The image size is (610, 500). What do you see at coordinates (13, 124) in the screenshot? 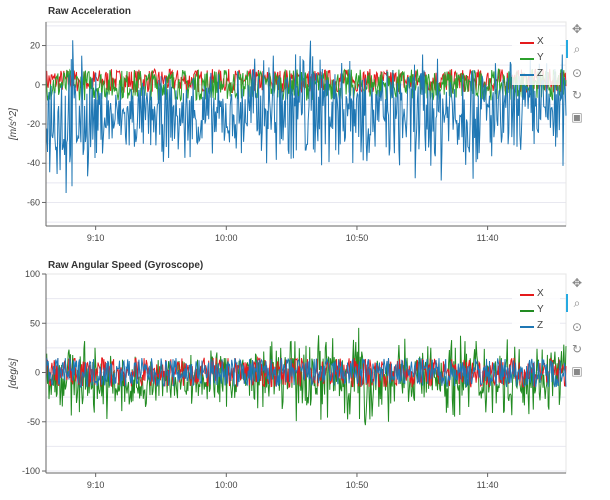
I see `y-axis-label: [m/s^2]` at bounding box center [13, 124].